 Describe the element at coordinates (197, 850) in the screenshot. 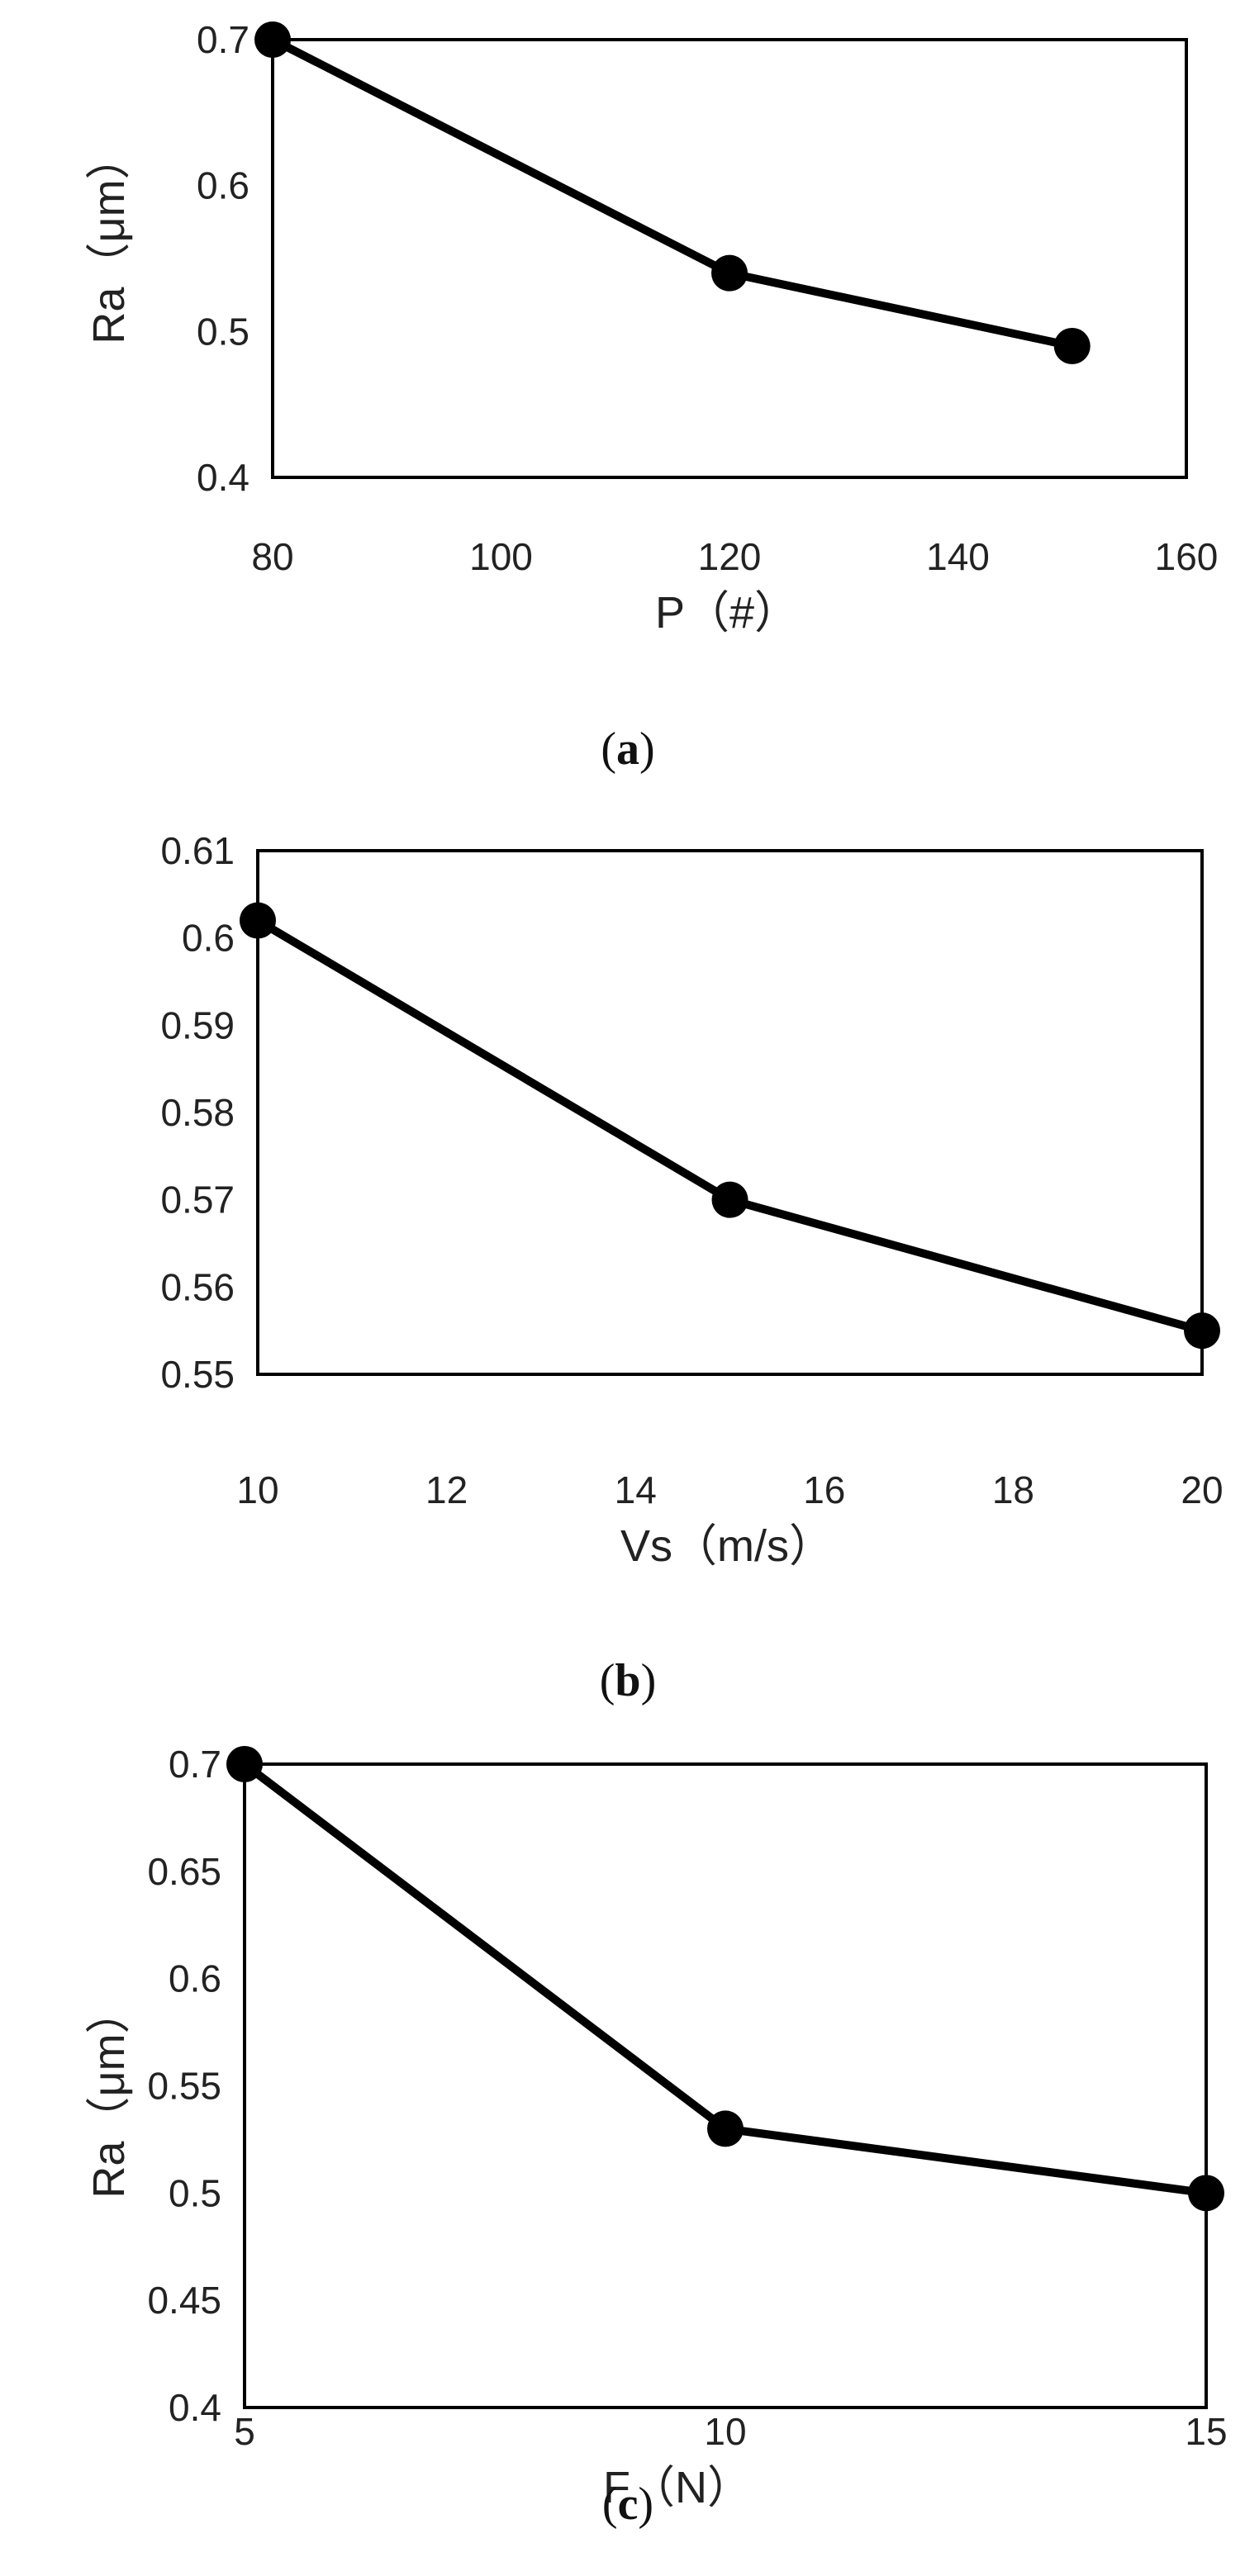

I see `y-tick-label: 0.61` at that location.